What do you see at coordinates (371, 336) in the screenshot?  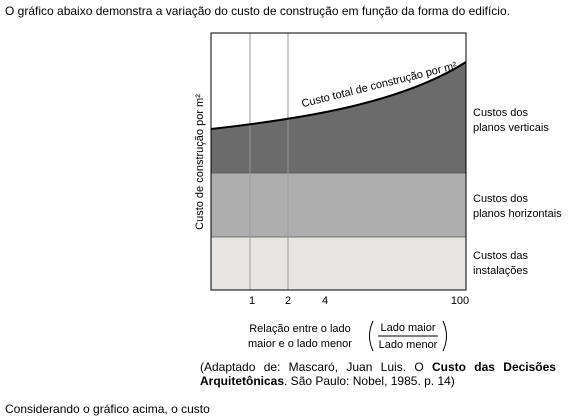 I see `paren-left` at bounding box center [371, 336].